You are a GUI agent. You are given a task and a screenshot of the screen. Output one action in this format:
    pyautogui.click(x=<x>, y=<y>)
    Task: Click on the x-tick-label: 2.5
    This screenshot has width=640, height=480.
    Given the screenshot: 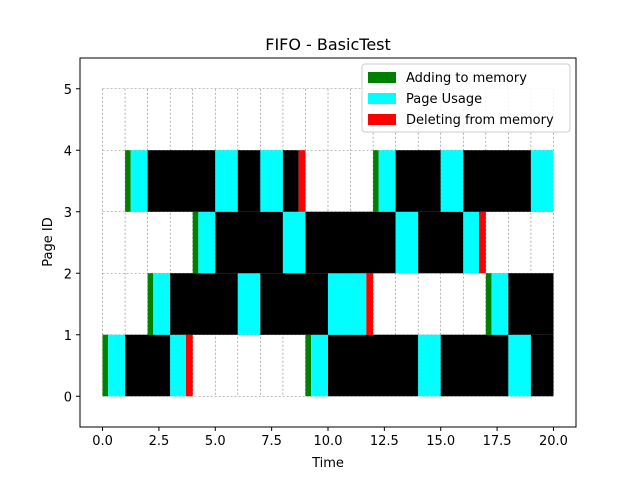 What is the action you would take?
    pyautogui.click(x=159, y=441)
    